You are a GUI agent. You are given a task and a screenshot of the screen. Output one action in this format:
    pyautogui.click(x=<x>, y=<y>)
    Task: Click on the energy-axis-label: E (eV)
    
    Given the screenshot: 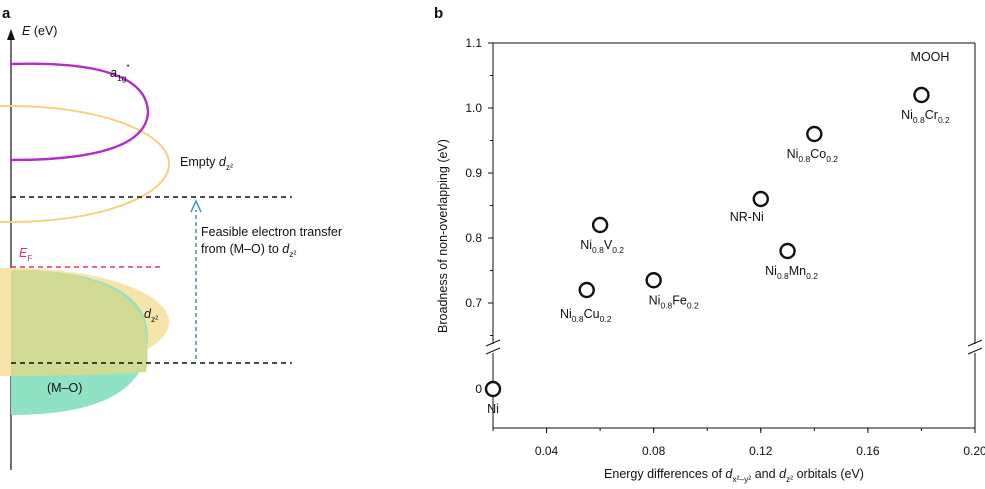 What is the action you would take?
    pyautogui.click(x=39, y=31)
    